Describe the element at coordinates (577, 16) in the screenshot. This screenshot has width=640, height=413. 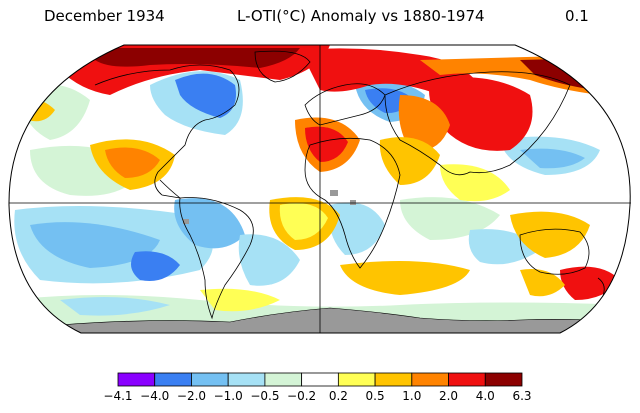
I see `global-mean-value: 0.1` at that location.